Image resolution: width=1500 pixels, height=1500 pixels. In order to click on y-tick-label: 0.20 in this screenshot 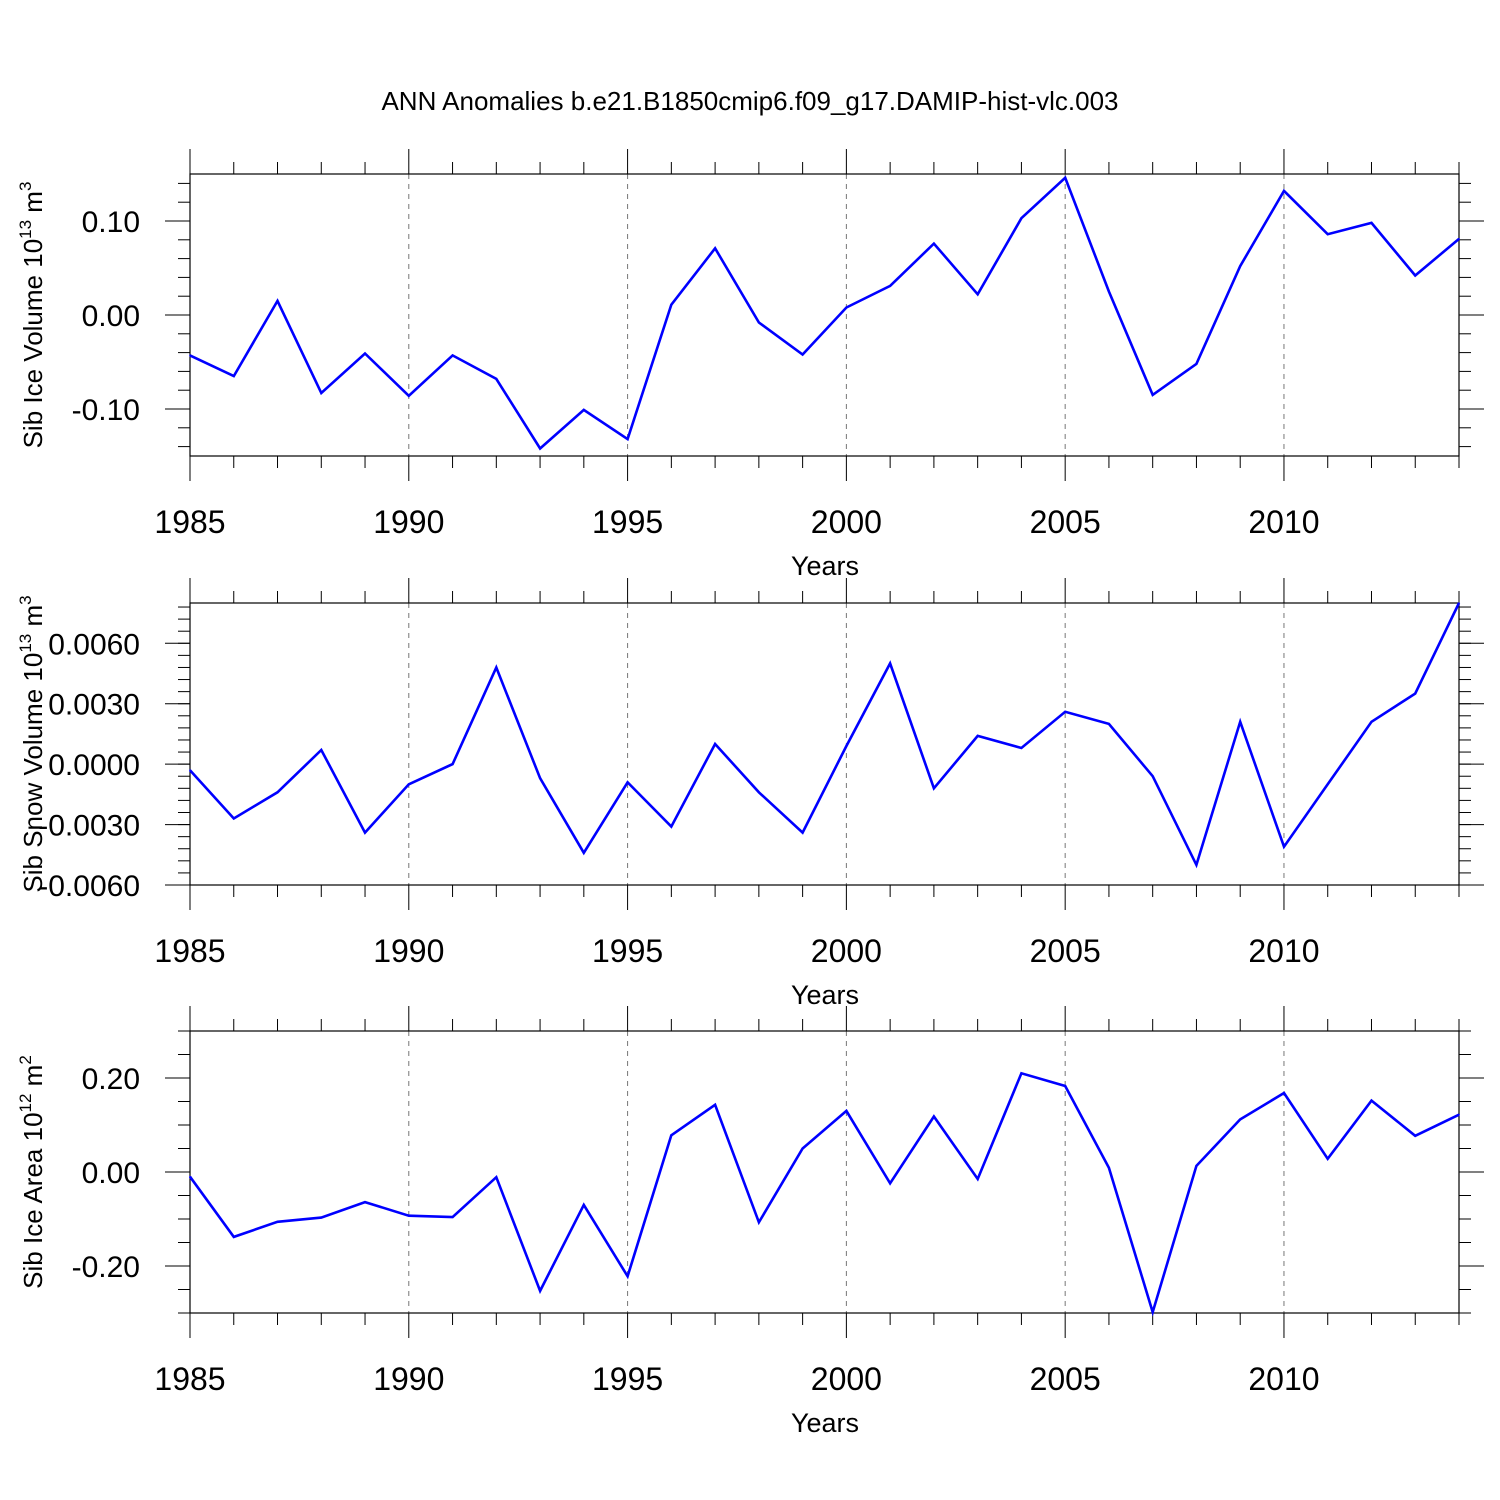, I will do `click(111, 1079)`.